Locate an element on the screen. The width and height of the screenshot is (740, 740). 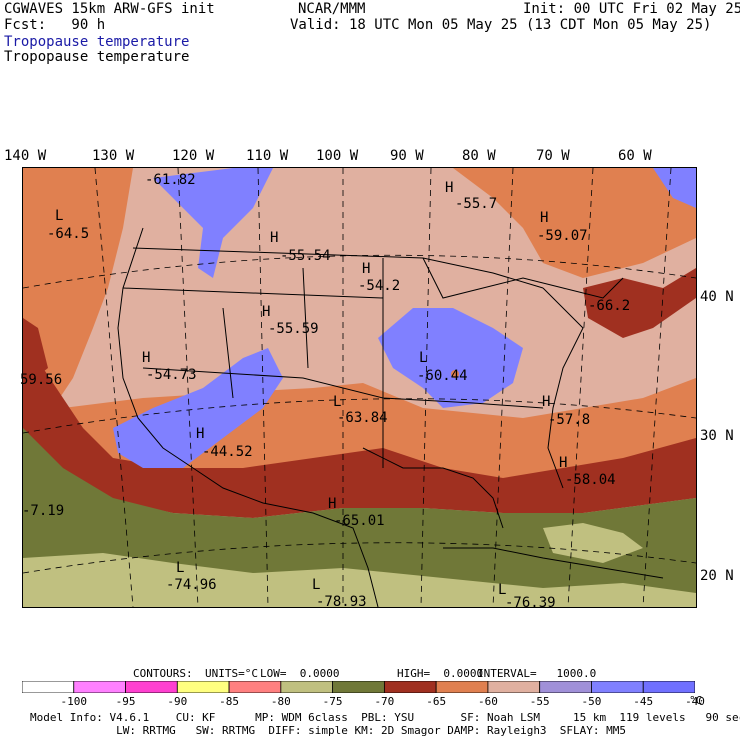
colorbar-tick-label: -100 is located at coordinates (74, 701).